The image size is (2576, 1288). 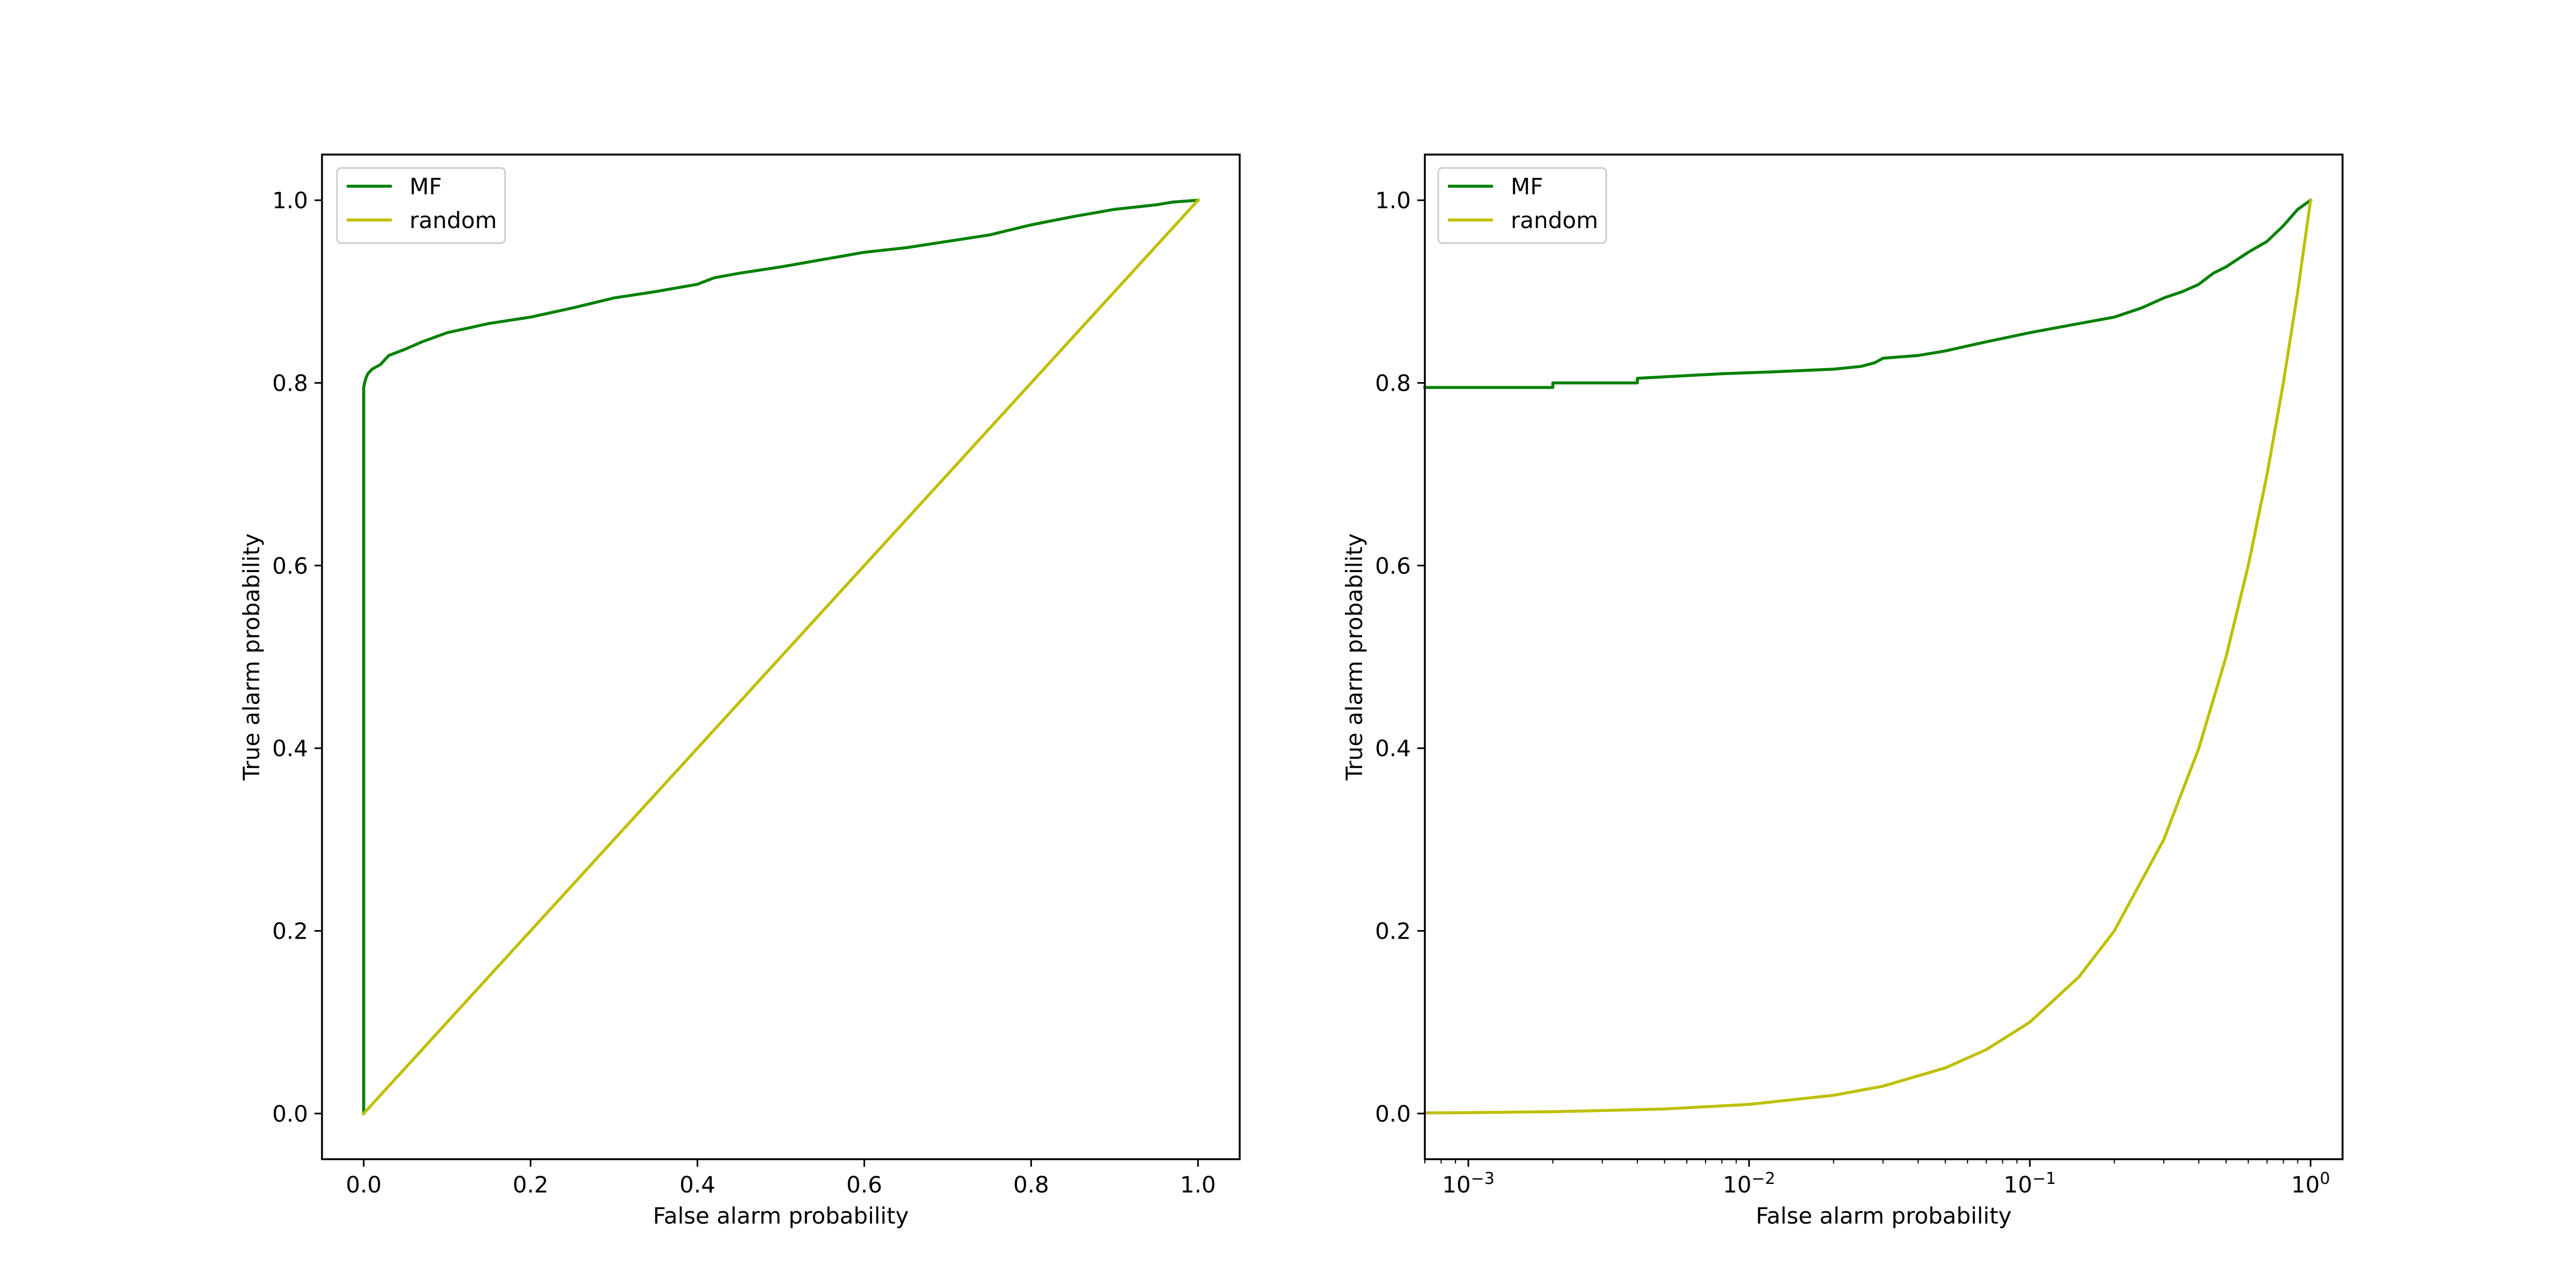 I want to click on x-tick-label: 0.4, so click(x=697, y=1185).